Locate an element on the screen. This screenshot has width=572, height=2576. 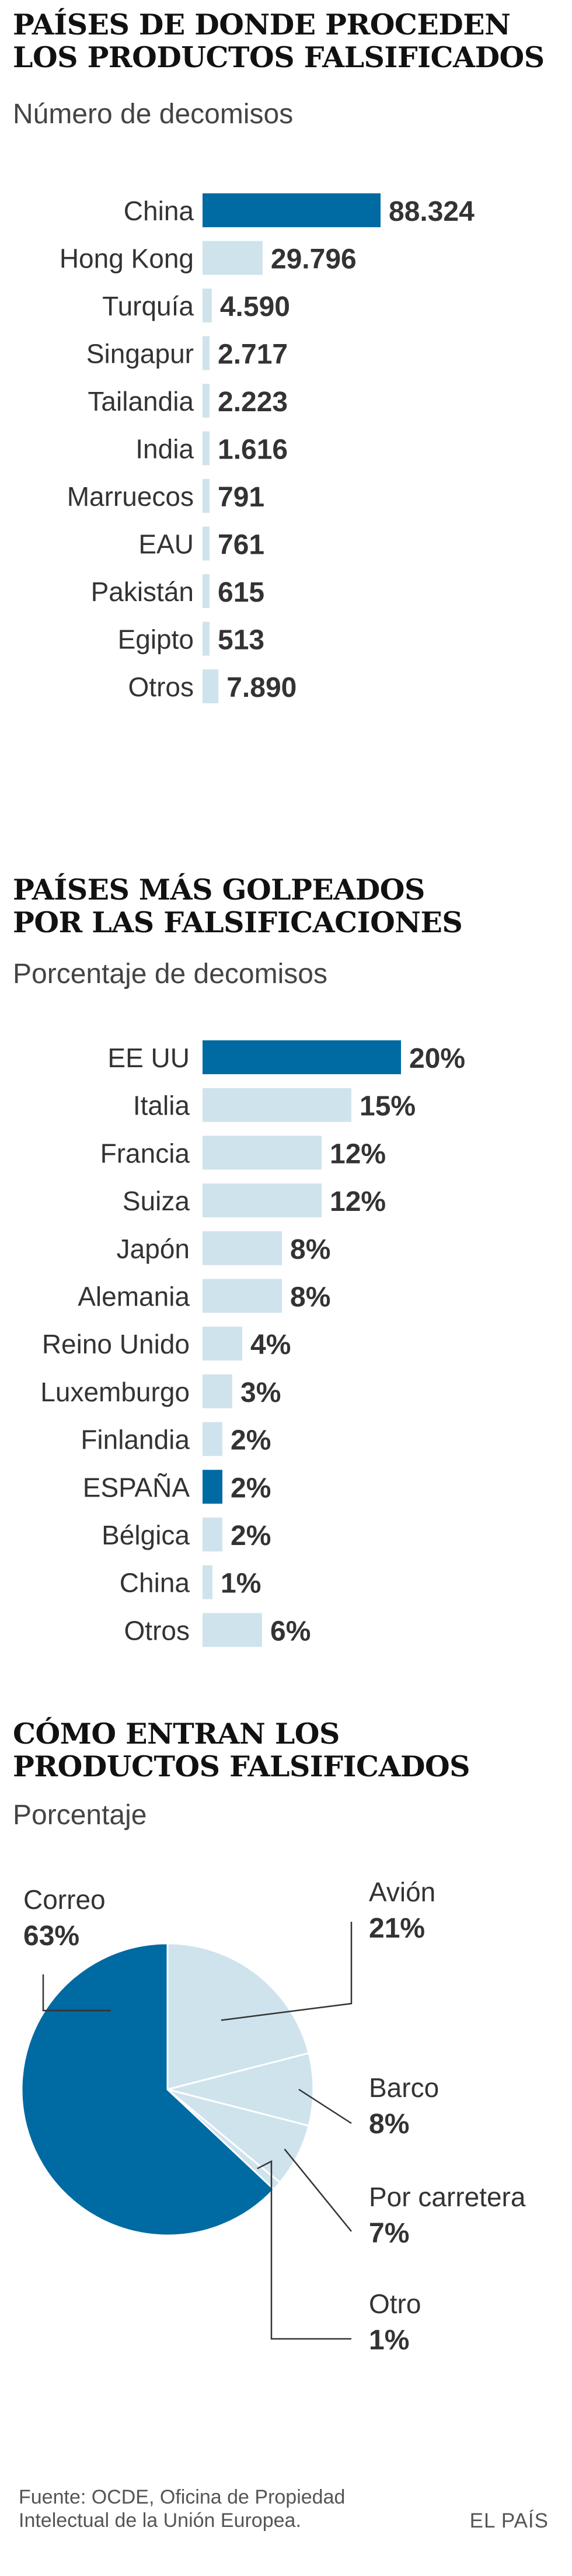
chart2-category-finlandia: Finlandia is located at coordinates (135, 1440).